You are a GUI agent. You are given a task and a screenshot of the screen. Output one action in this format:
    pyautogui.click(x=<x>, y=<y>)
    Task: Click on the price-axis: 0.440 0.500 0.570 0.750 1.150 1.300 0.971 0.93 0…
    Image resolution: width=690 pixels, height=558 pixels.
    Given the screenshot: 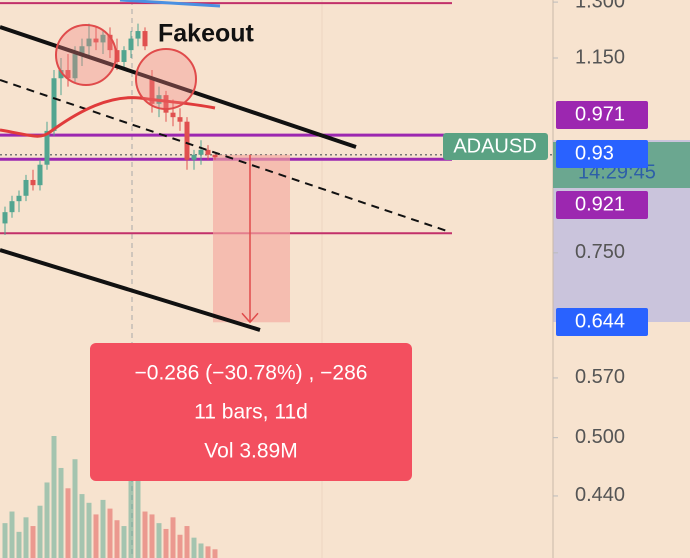 What is the action you would take?
    pyautogui.click(x=600, y=253)
    